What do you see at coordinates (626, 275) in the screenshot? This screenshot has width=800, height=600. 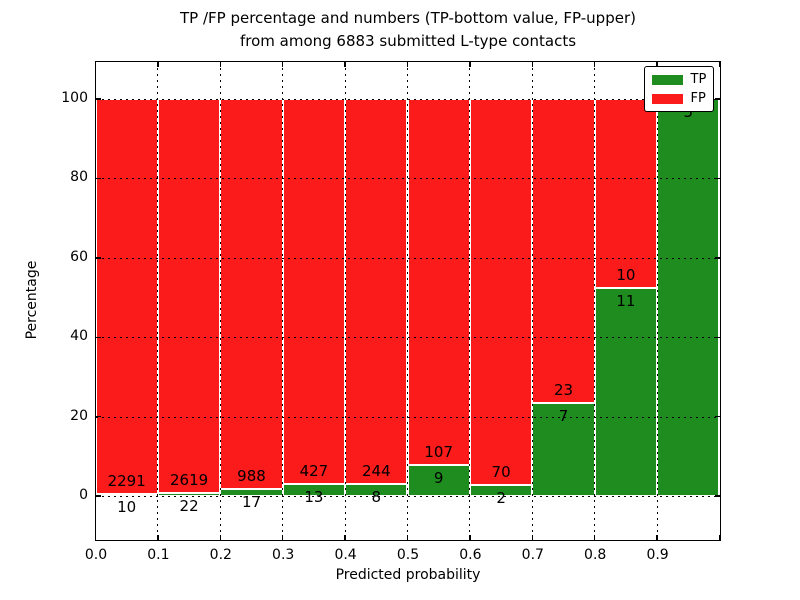 I see `fp-count-label: 10` at bounding box center [626, 275].